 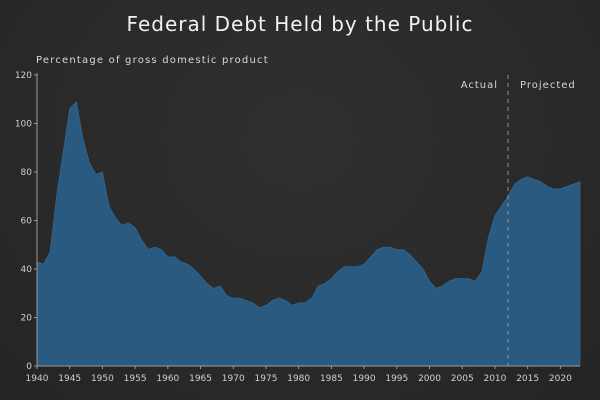 I want to click on annotation-actual: Actual, so click(x=479, y=85).